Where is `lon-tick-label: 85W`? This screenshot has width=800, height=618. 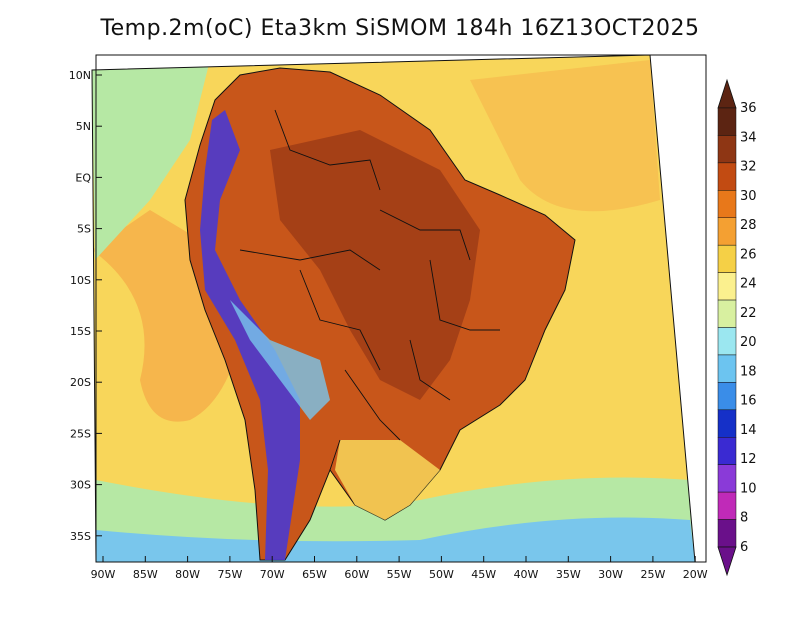 lon-tick-label: 85W is located at coordinates (145, 574).